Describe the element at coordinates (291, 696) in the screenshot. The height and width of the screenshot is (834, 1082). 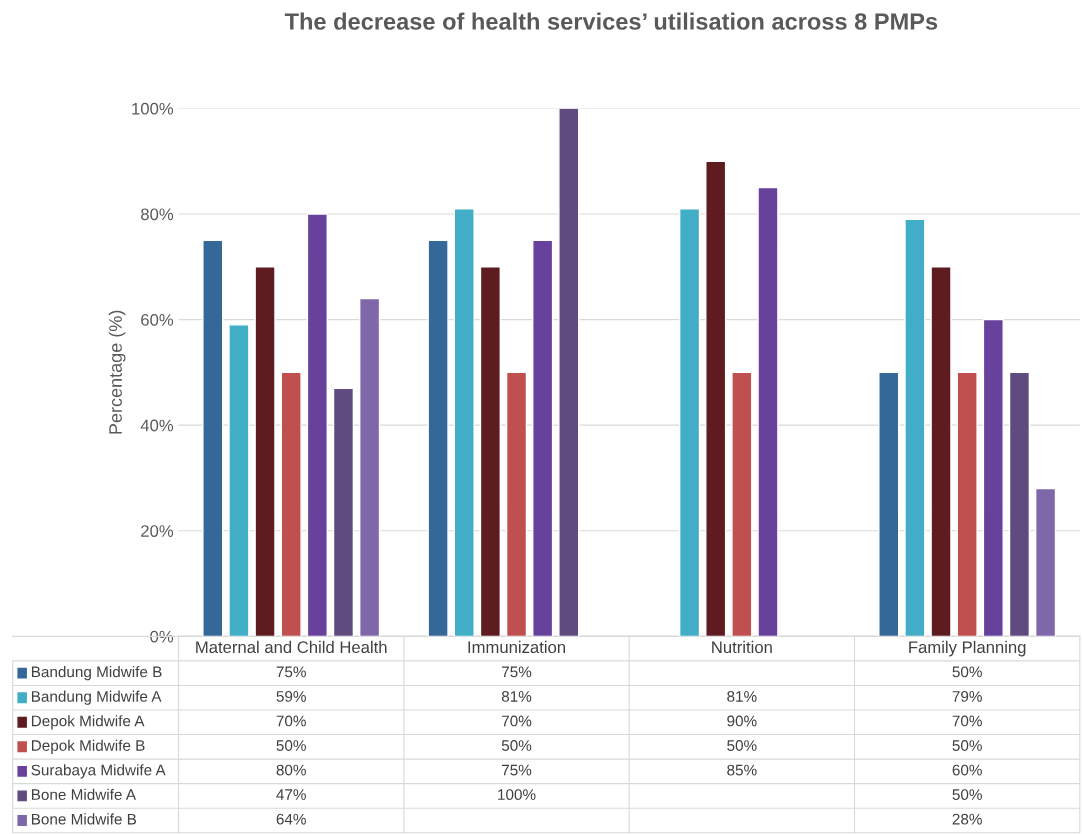
I see `data-label: 59%` at that location.